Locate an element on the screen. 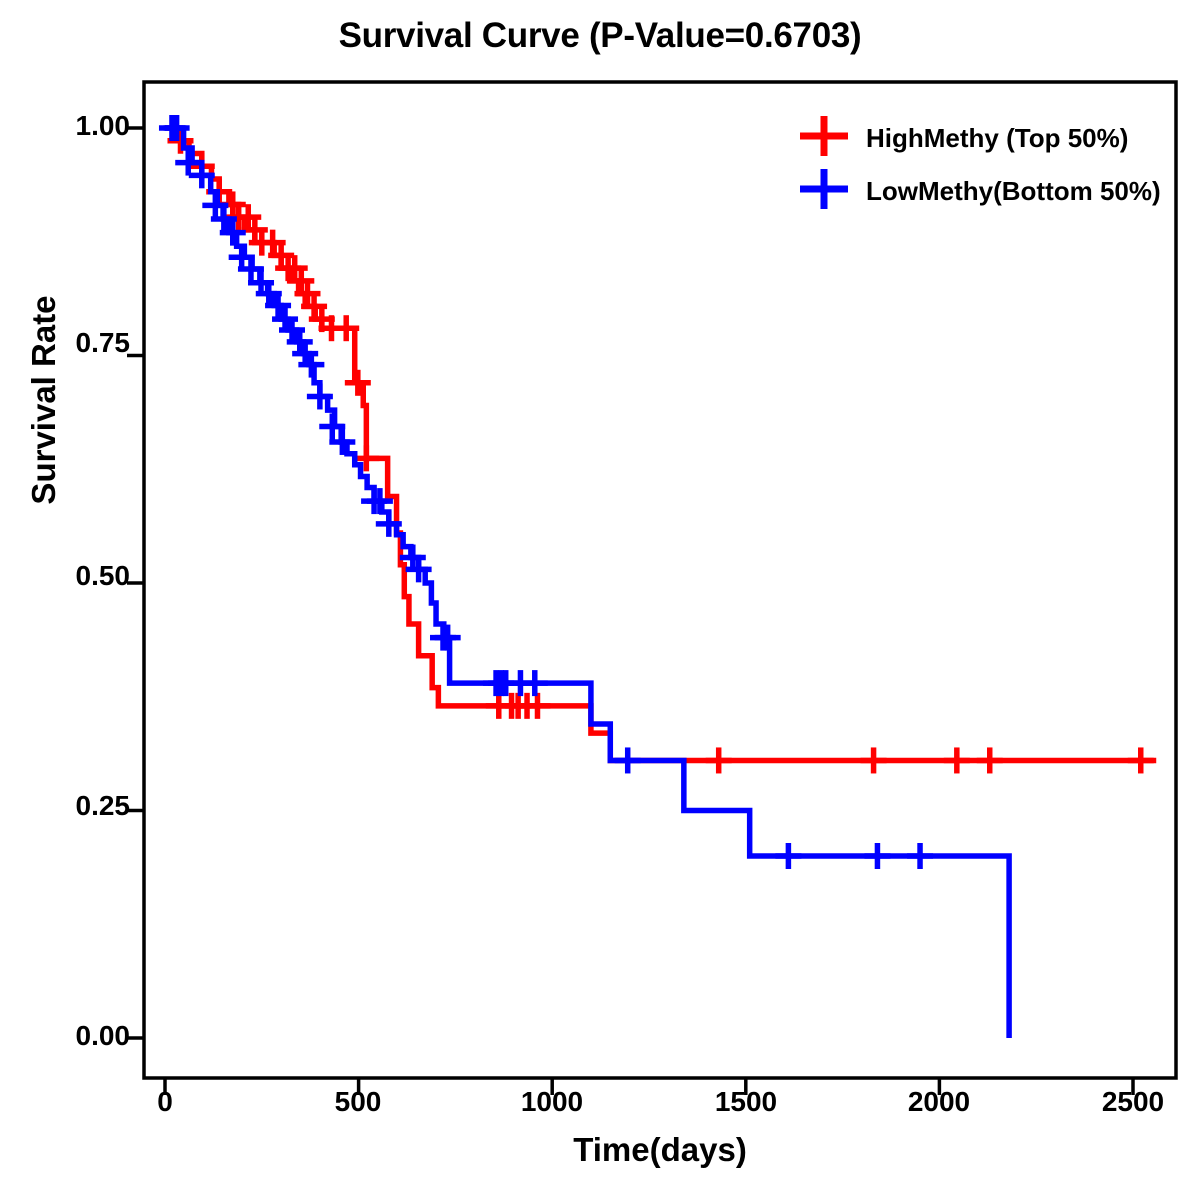 The width and height of the screenshot is (1200, 1200). y-tick-label-5: 0.00 is located at coordinates (103, 1035).